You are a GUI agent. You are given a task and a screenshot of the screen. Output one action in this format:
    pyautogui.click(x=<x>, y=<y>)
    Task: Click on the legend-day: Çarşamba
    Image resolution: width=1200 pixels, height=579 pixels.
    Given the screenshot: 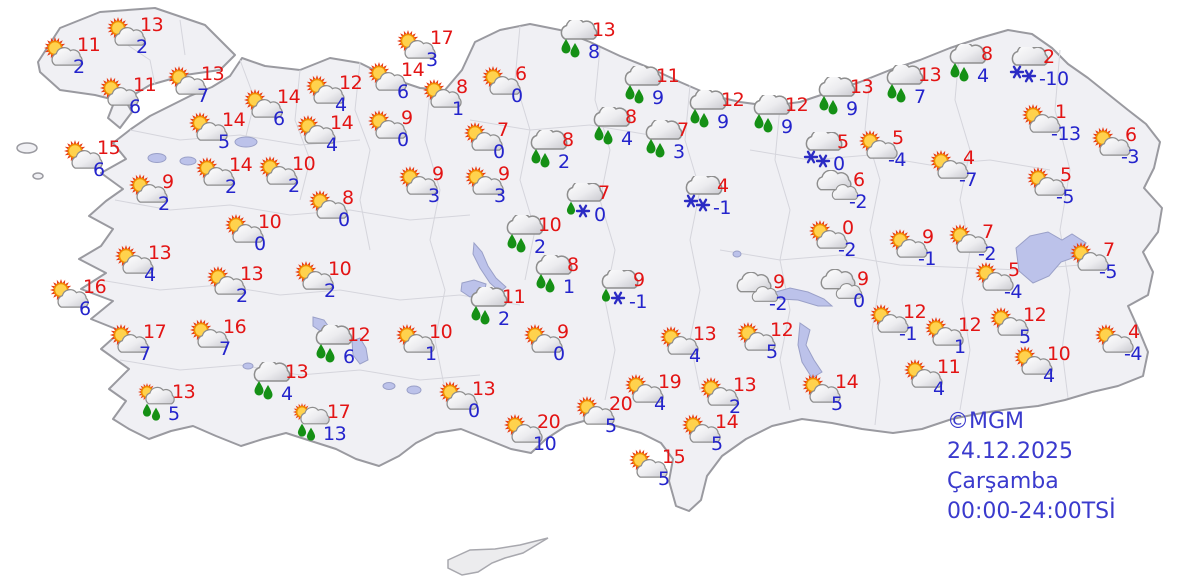 What is the action you would take?
    pyautogui.click(x=1003, y=481)
    